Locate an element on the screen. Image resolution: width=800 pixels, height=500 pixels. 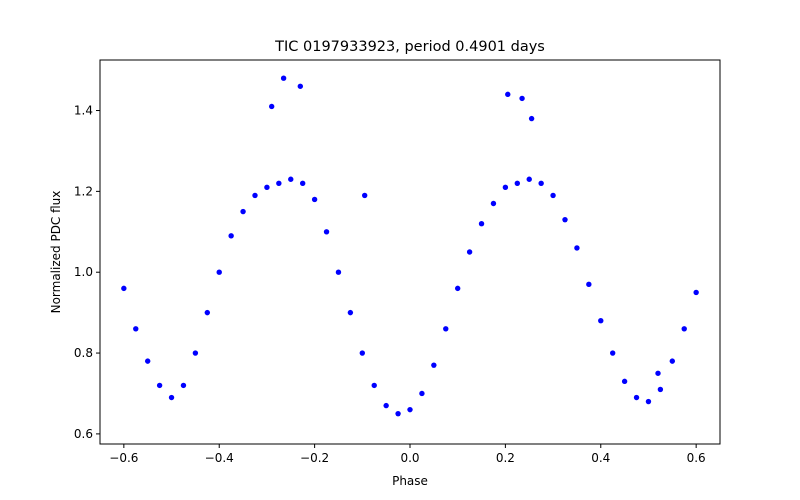
y-tick-label: 0.6 is located at coordinates (83, 434).